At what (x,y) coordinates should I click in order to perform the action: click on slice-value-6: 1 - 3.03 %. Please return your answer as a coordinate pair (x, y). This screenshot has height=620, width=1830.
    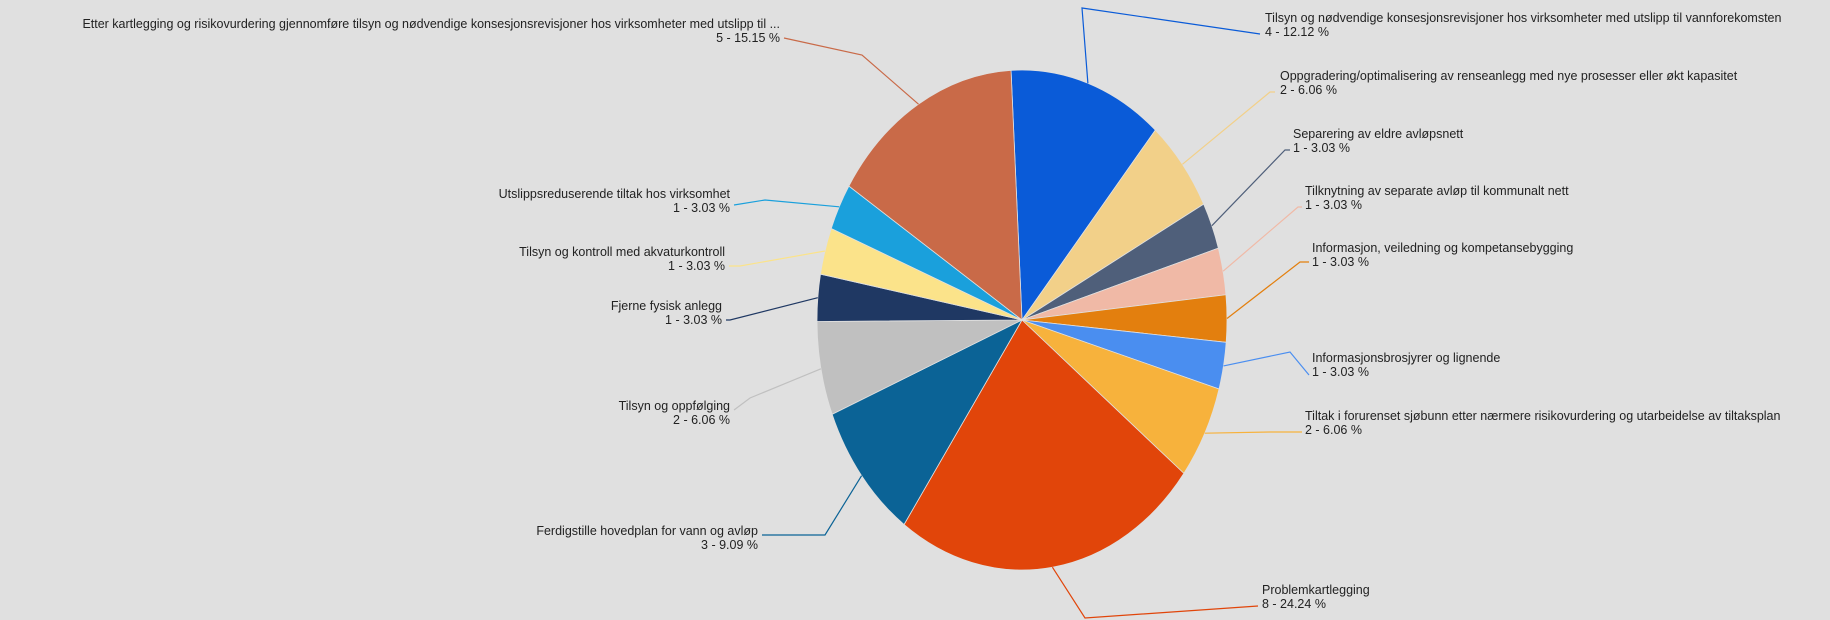
    Looking at the image, I should click on (1340, 372).